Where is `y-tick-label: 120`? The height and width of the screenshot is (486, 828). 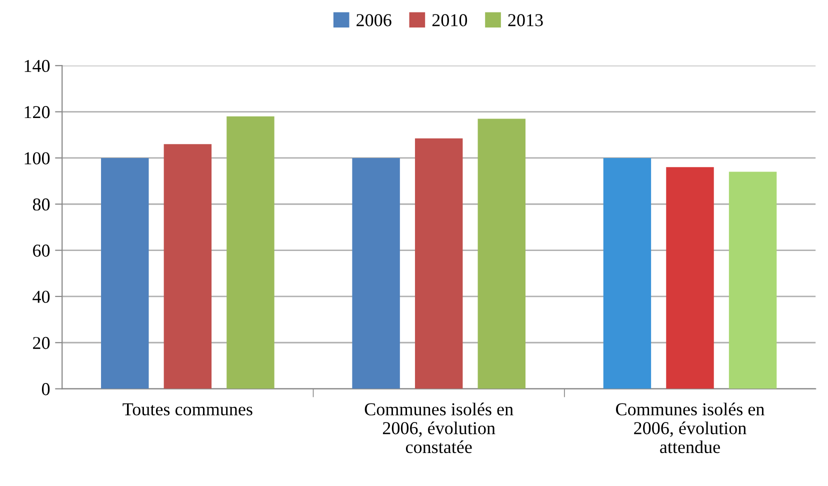 y-tick-label: 120 is located at coordinates (37, 112).